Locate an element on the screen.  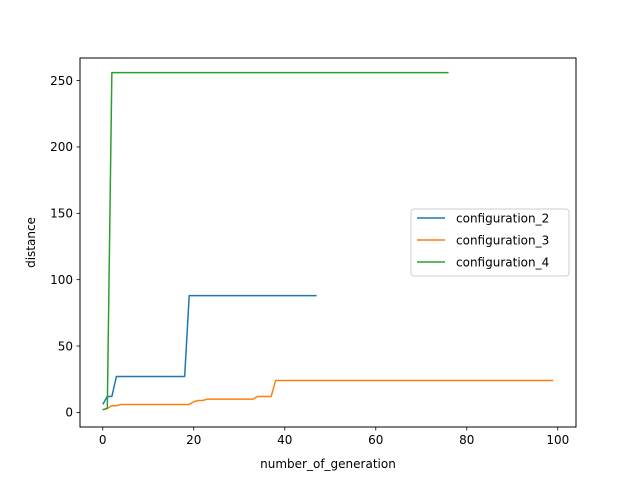
legend-label-2: configuration_3 is located at coordinates (502, 240).